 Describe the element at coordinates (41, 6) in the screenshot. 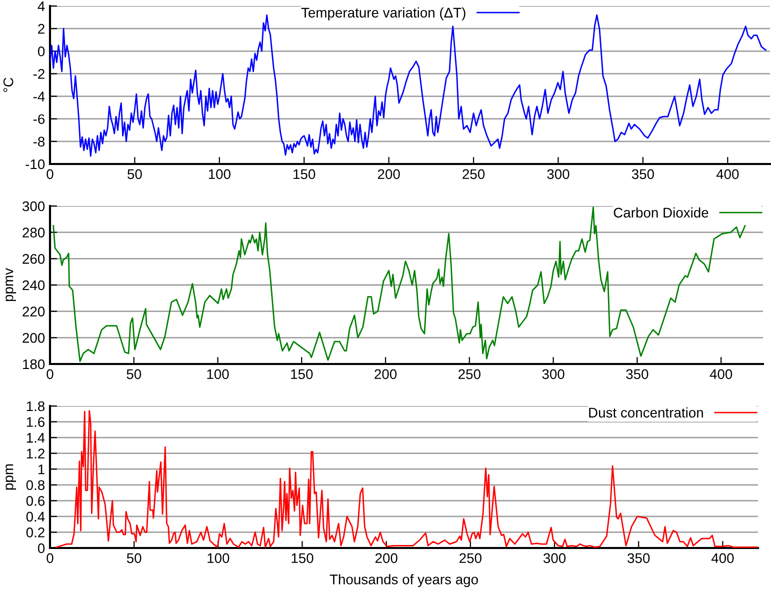

I see `y-tick-label: 4` at that location.